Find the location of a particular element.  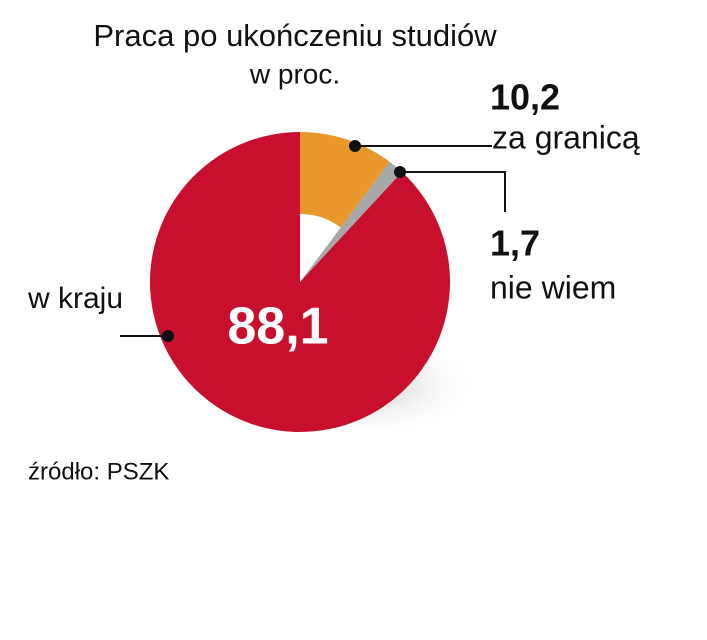

value-label: 1,7 is located at coordinates (515, 243).